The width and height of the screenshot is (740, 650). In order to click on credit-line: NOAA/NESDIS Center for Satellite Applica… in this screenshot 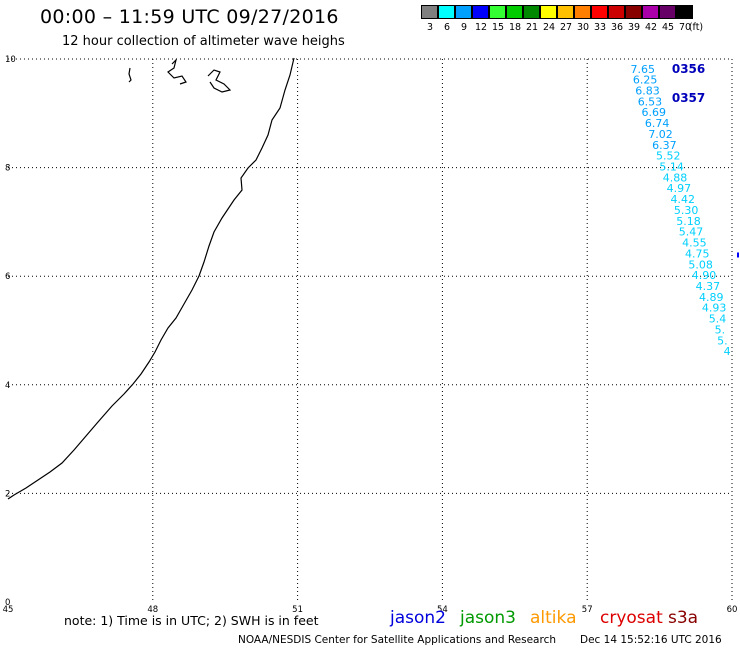, I will do `click(397, 640)`.